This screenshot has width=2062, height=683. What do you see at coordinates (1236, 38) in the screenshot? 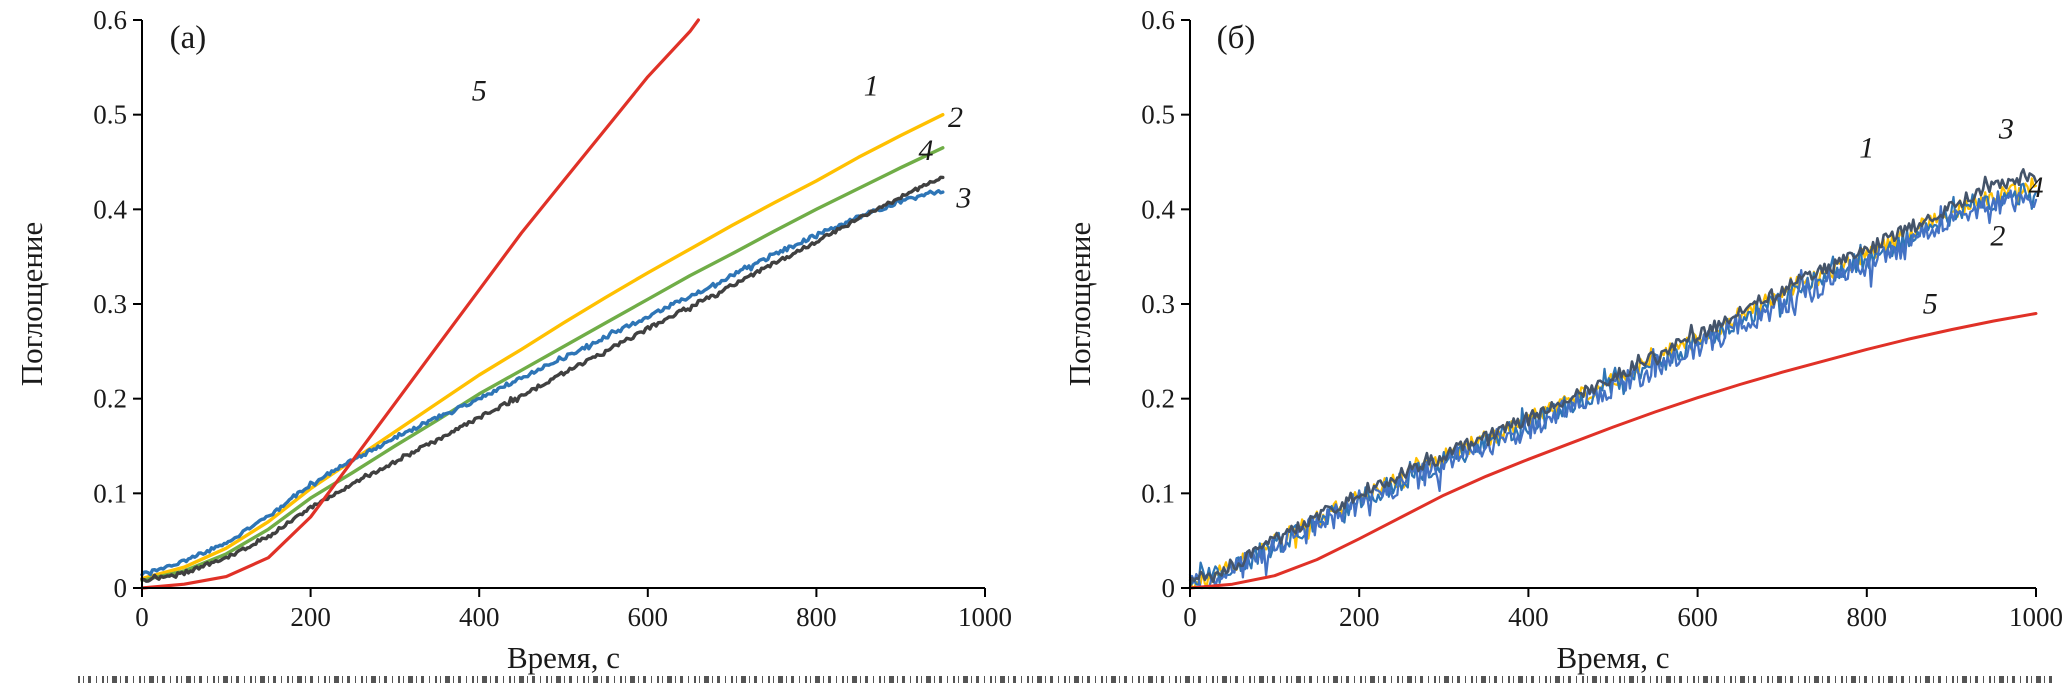
I see `panel-label: (б)` at bounding box center [1236, 38].